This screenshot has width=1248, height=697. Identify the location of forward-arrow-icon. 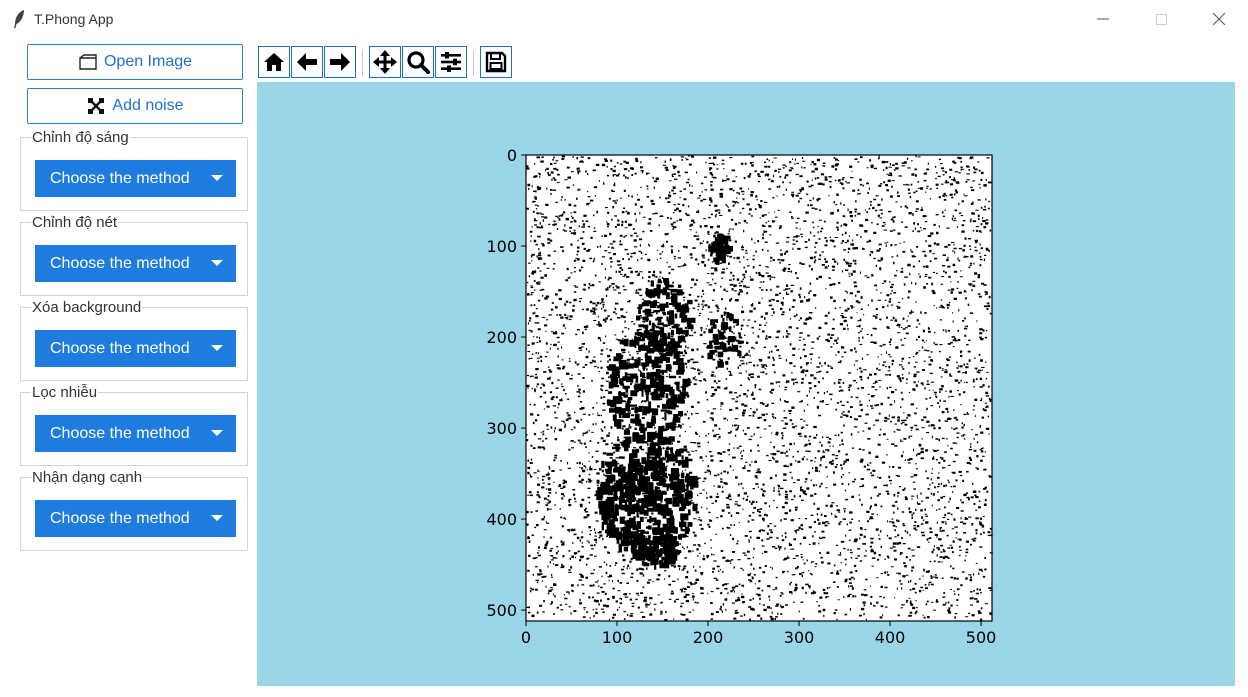
(340, 62).